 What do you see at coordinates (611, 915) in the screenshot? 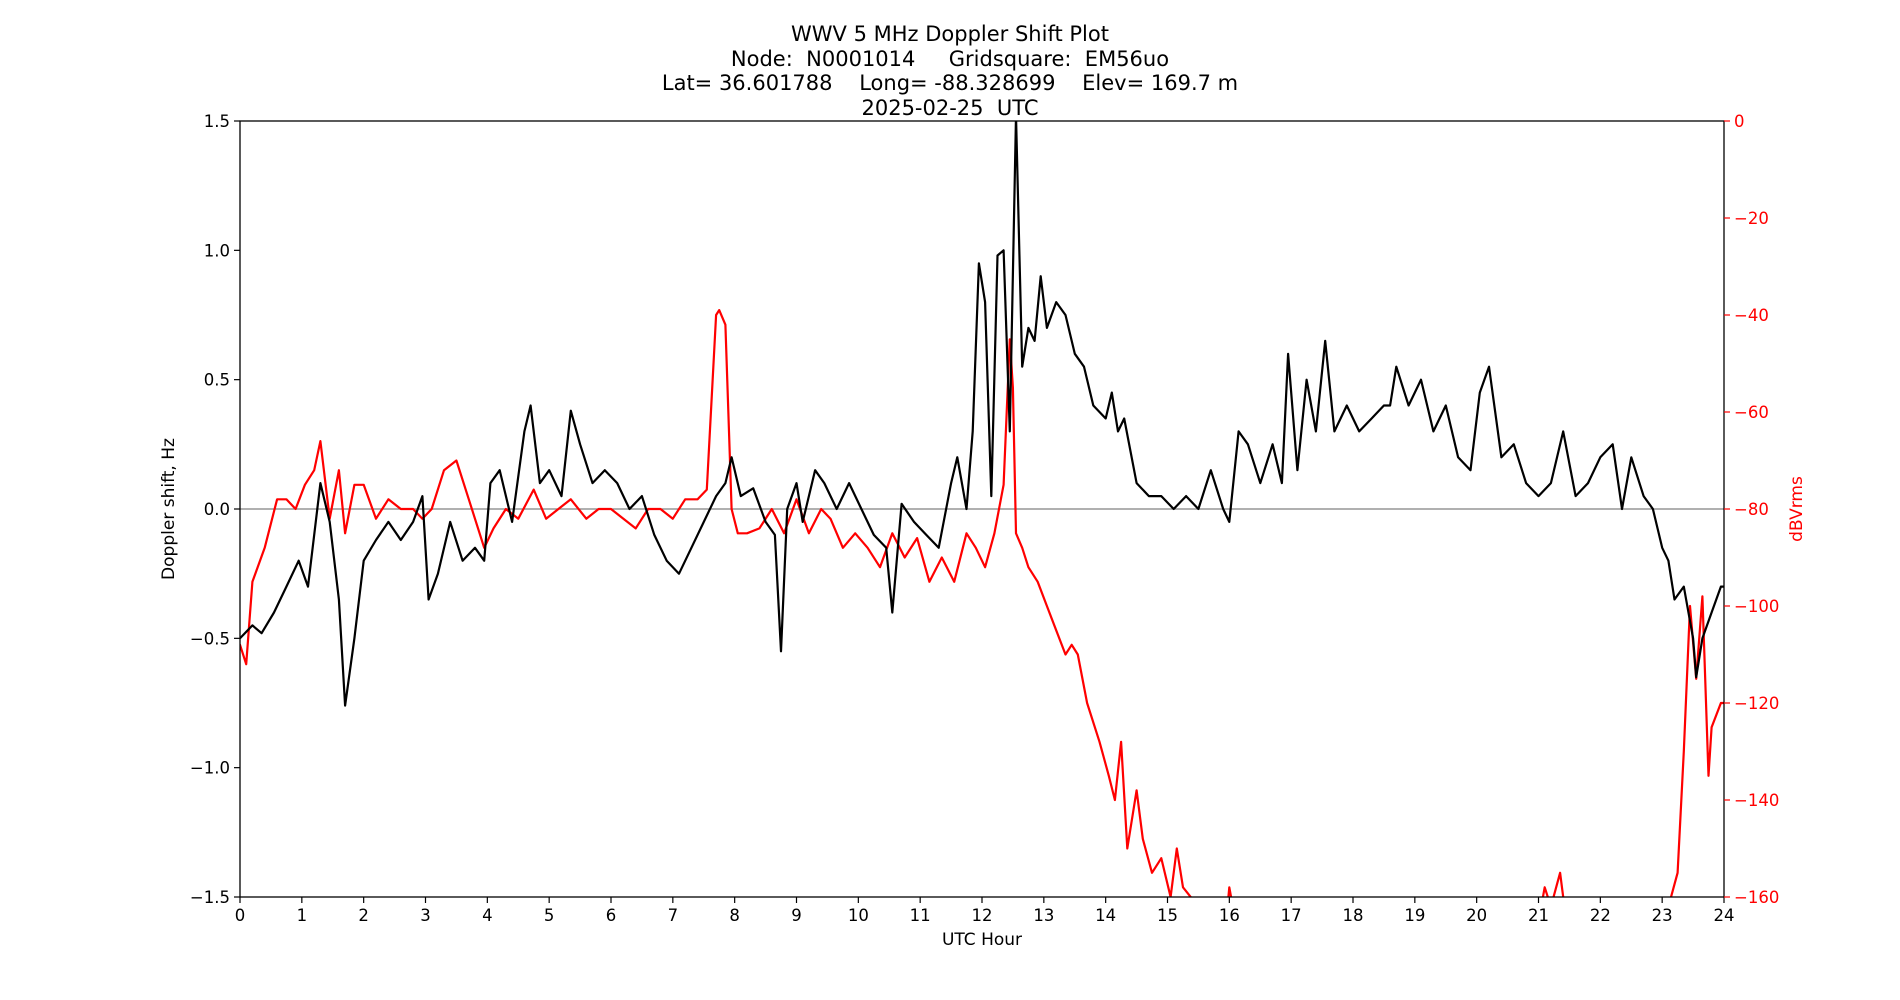
I see `x-tick-label: 6` at bounding box center [611, 915].